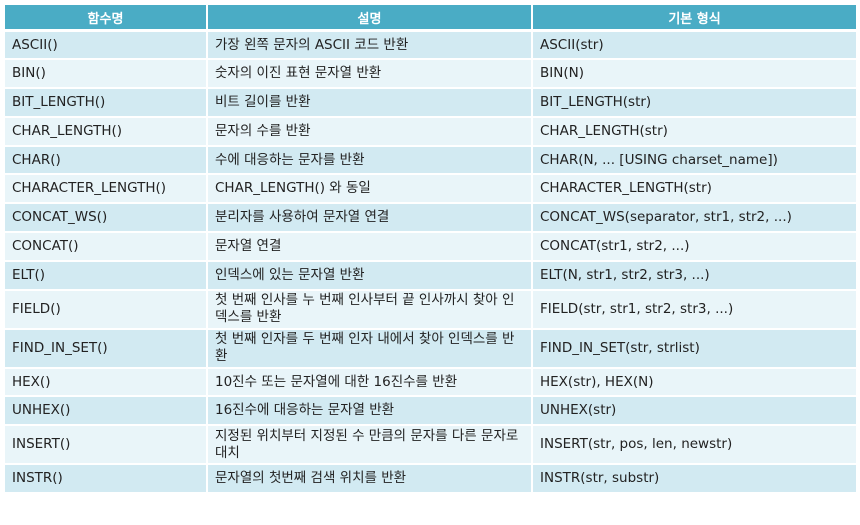 This screenshot has width=860, height=525. Describe the element at coordinates (105, 275) in the screenshot. I see `function-name: ELT()` at that location.